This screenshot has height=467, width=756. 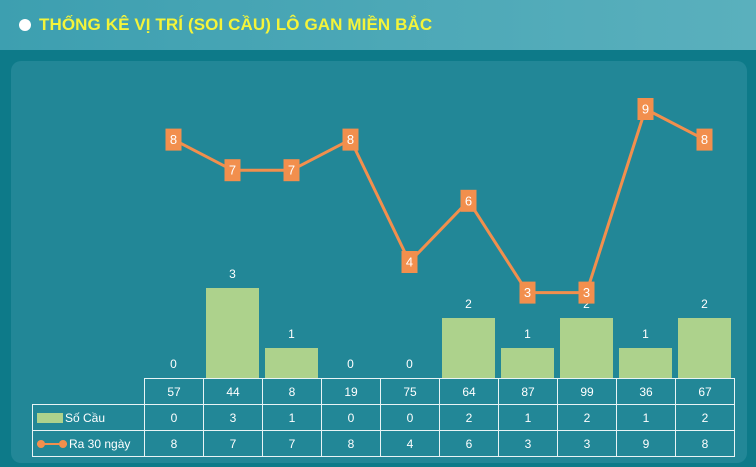 What do you see at coordinates (587, 391) in the screenshot?
I see `category-cell: 99` at bounding box center [587, 391].